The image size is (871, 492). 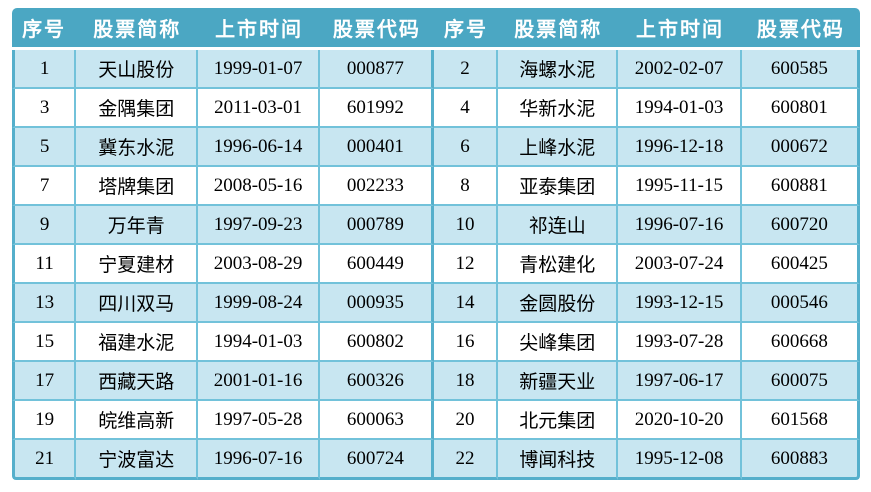 What do you see at coordinates (558, 186) in the screenshot?
I see `cell-stock-name: 亚泰集团` at bounding box center [558, 186].